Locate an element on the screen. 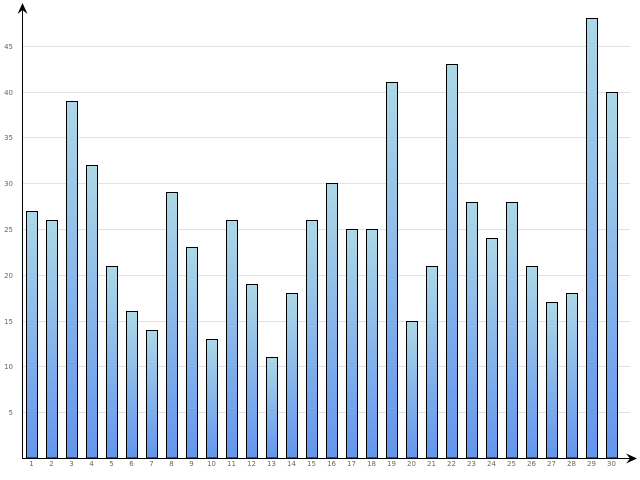 The height and width of the screenshot is (480, 640). x-tick-label: 14 is located at coordinates (291, 464).